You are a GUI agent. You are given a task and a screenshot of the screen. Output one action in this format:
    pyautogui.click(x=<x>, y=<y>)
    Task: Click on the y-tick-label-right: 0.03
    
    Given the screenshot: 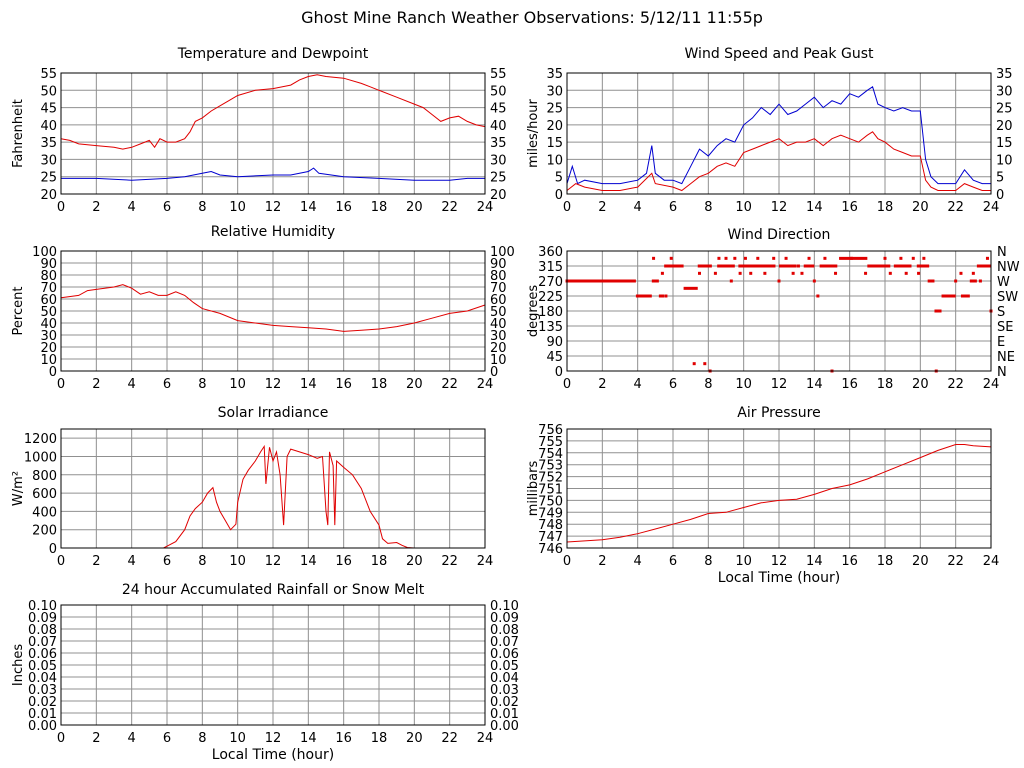 What is the action you would take?
    pyautogui.click(x=504, y=690)
    